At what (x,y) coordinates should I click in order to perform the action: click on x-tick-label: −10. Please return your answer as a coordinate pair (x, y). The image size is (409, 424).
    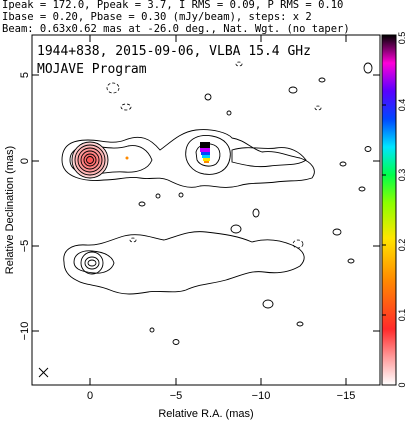
    Looking at the image, I should click on (261, 396).